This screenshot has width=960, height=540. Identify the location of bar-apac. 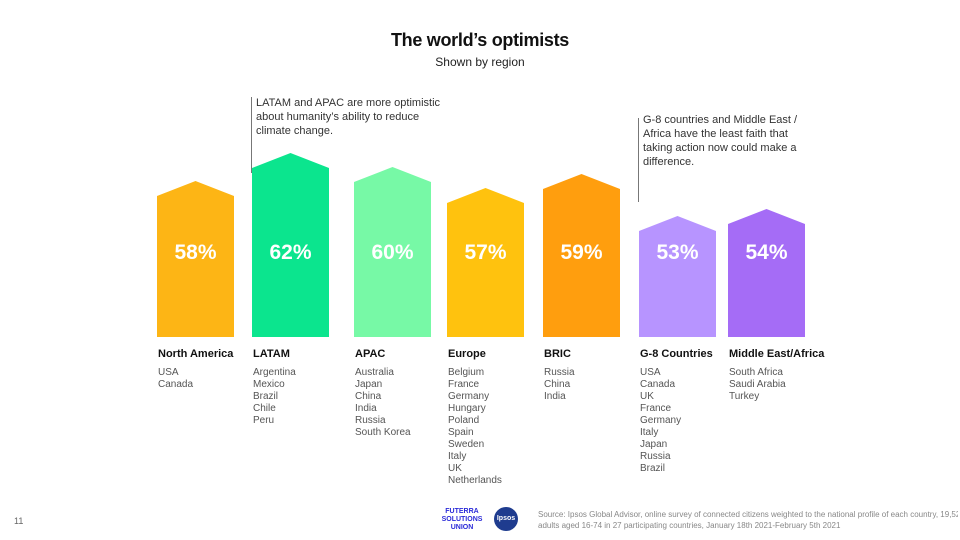
(392, 252).